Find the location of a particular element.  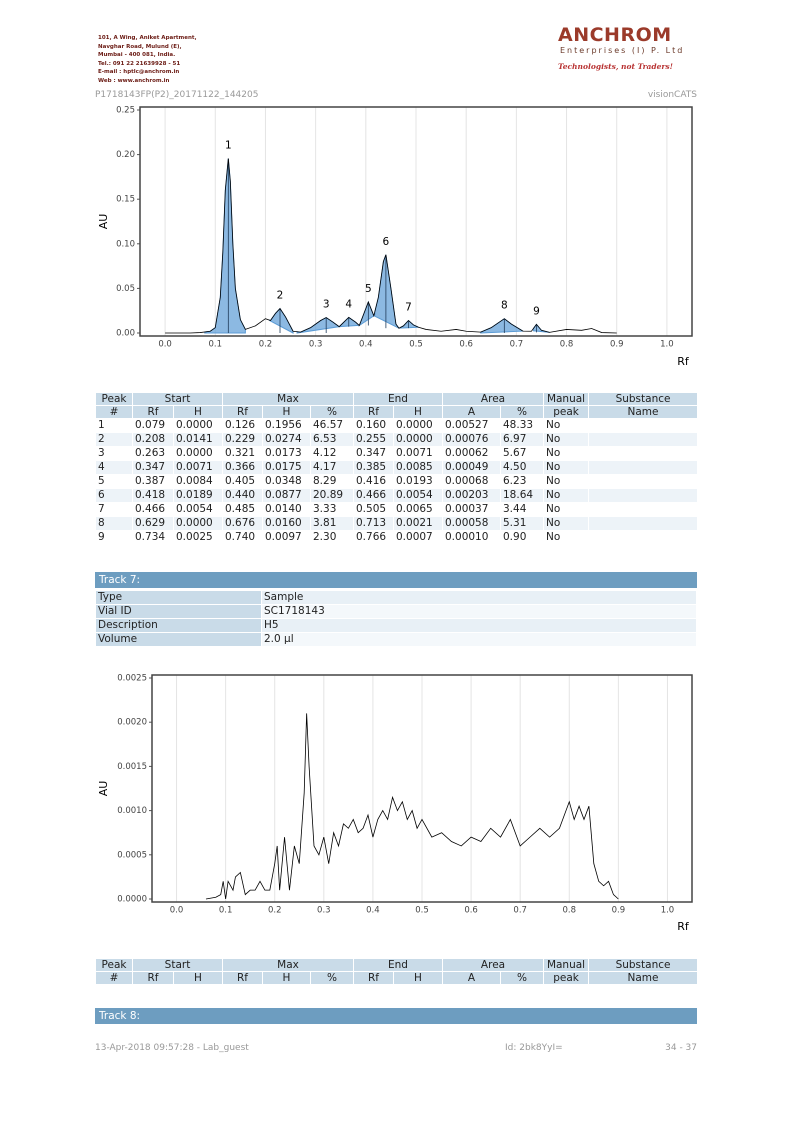

table-cell: 0.0348 is located at coordinates (286, 481).